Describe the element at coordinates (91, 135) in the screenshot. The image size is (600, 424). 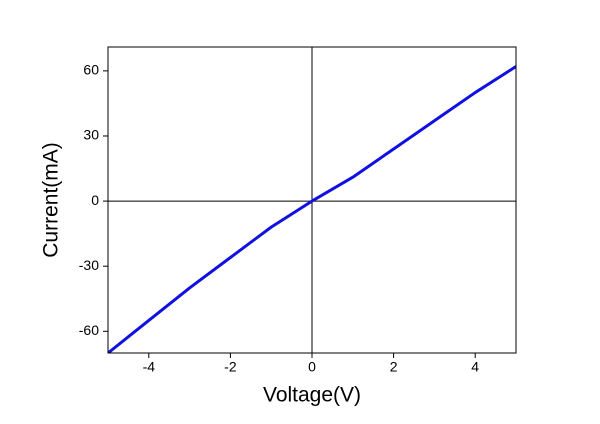
I see `y-tick-label: 30` at that location.